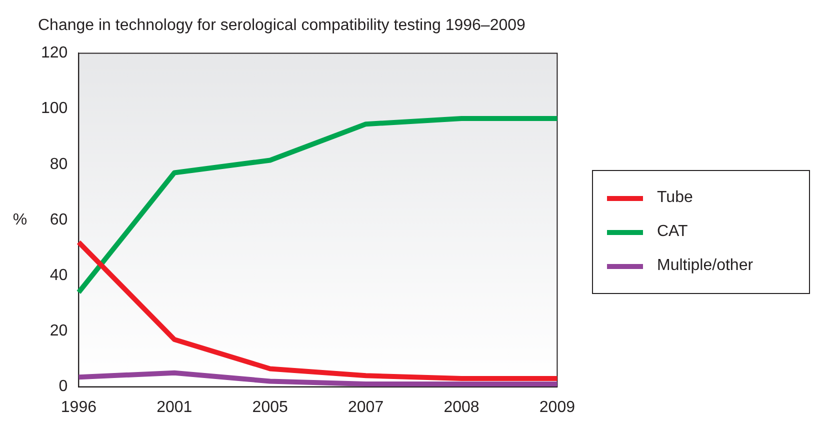  What do you see at coordinates (270, 407) in the screenshot?
I see `x-tick-label: 2005` at bounding box center [270, 407].